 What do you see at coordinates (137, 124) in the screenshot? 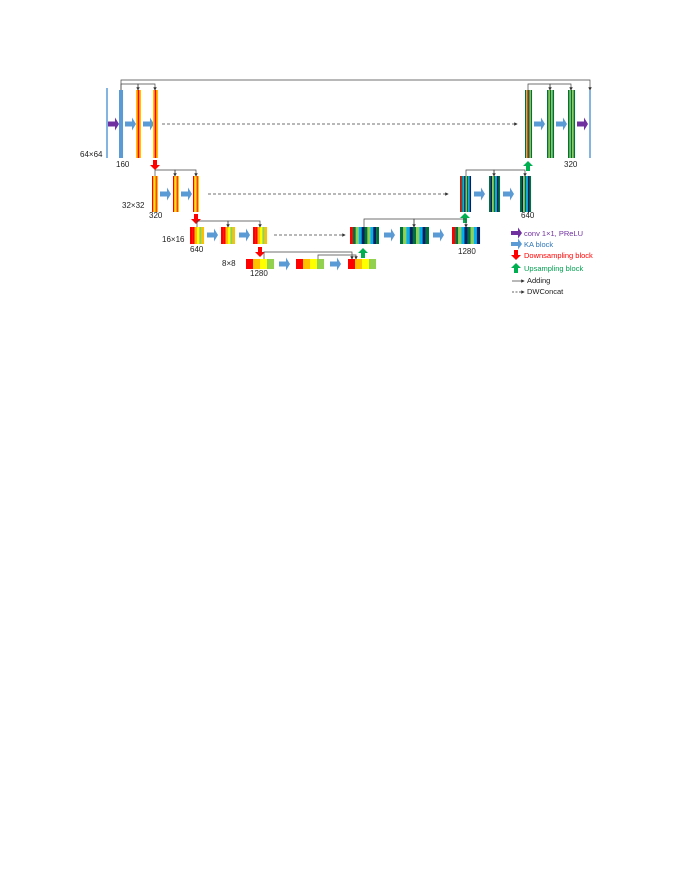
I see `encoder-block-64-2-stripe` at bounding box center [137, 124].